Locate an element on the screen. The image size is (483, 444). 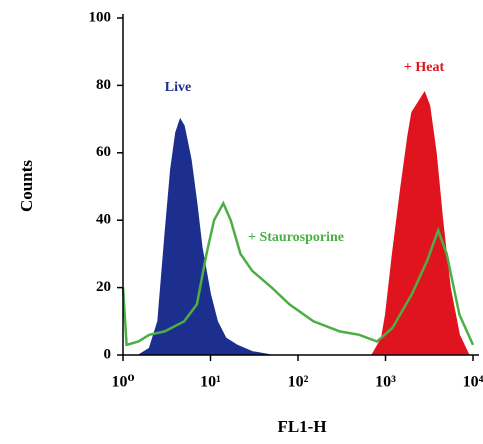
y-axis-label: Counts is located at coordinates (26, 186).